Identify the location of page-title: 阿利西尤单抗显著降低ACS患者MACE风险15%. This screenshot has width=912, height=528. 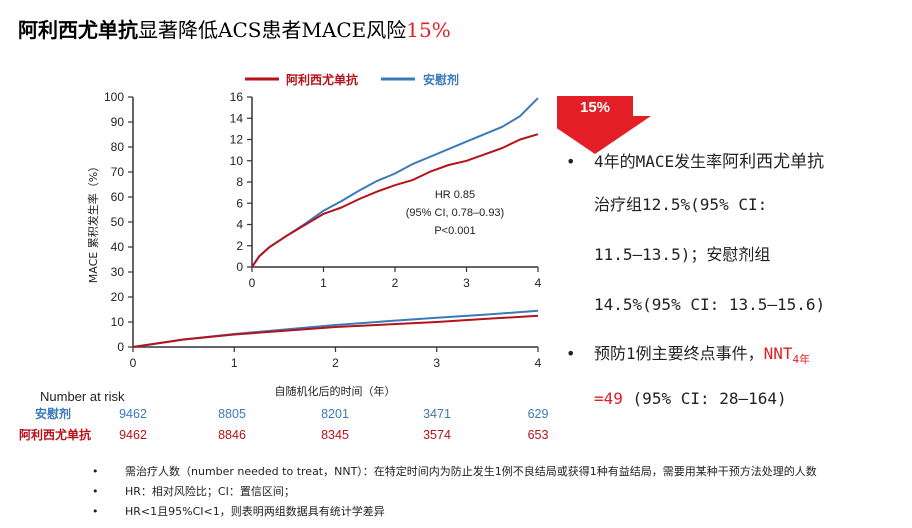
(234, 28).